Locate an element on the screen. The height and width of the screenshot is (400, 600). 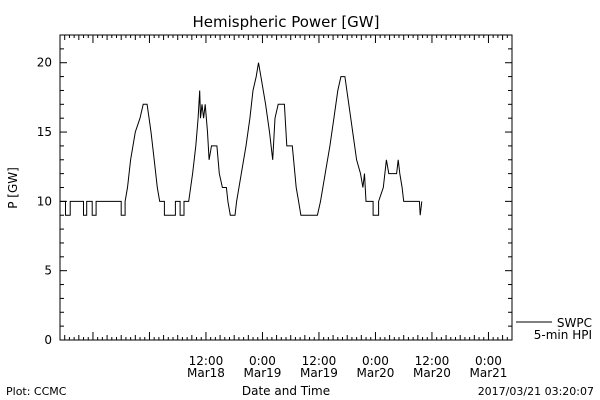
y-axis-label: P [GW] is located at coordinates (13, 188).